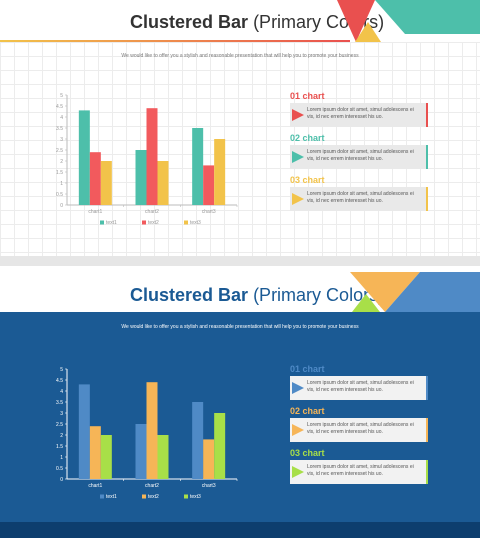 Image resolution: width=480 pixels, height=542 pixels. I want to click on page-title: Clustered Bar (Primary Colors), so click(257, 295).